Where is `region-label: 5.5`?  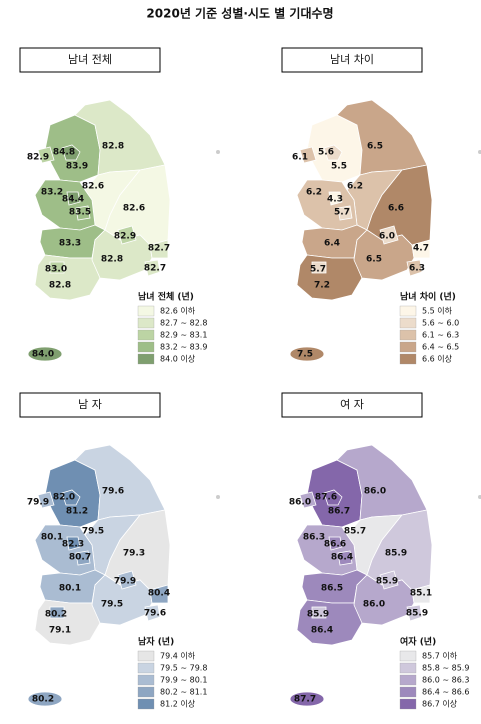 region-label: 5.5 is located at coordinates (339, 167).